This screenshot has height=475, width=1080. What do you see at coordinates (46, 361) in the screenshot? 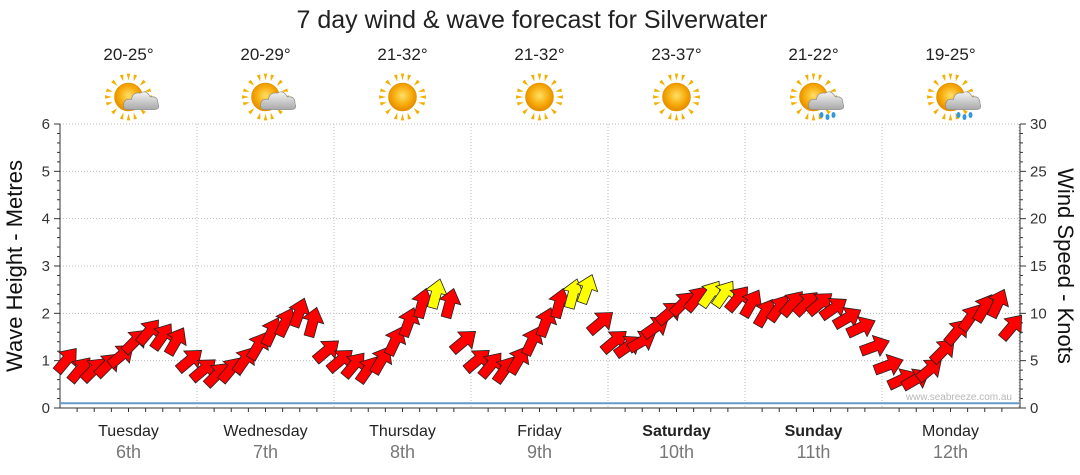
I see `left-tick-label: 1` at bounding box center [46, 361].